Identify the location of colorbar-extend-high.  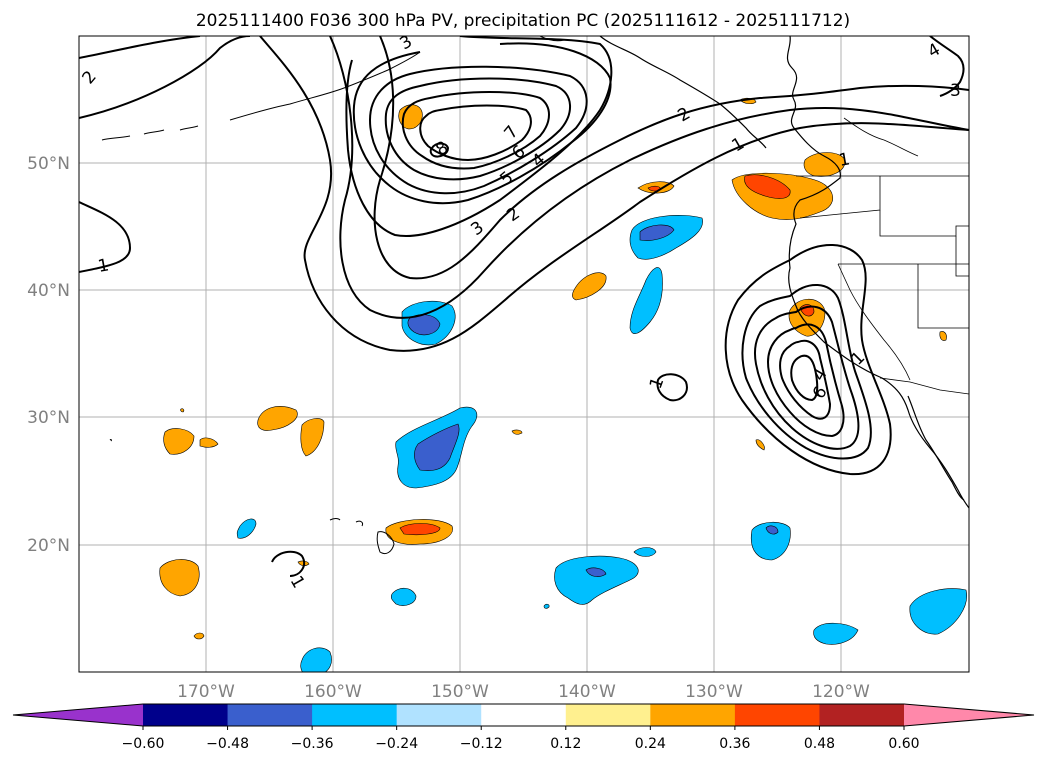
(969, 715).